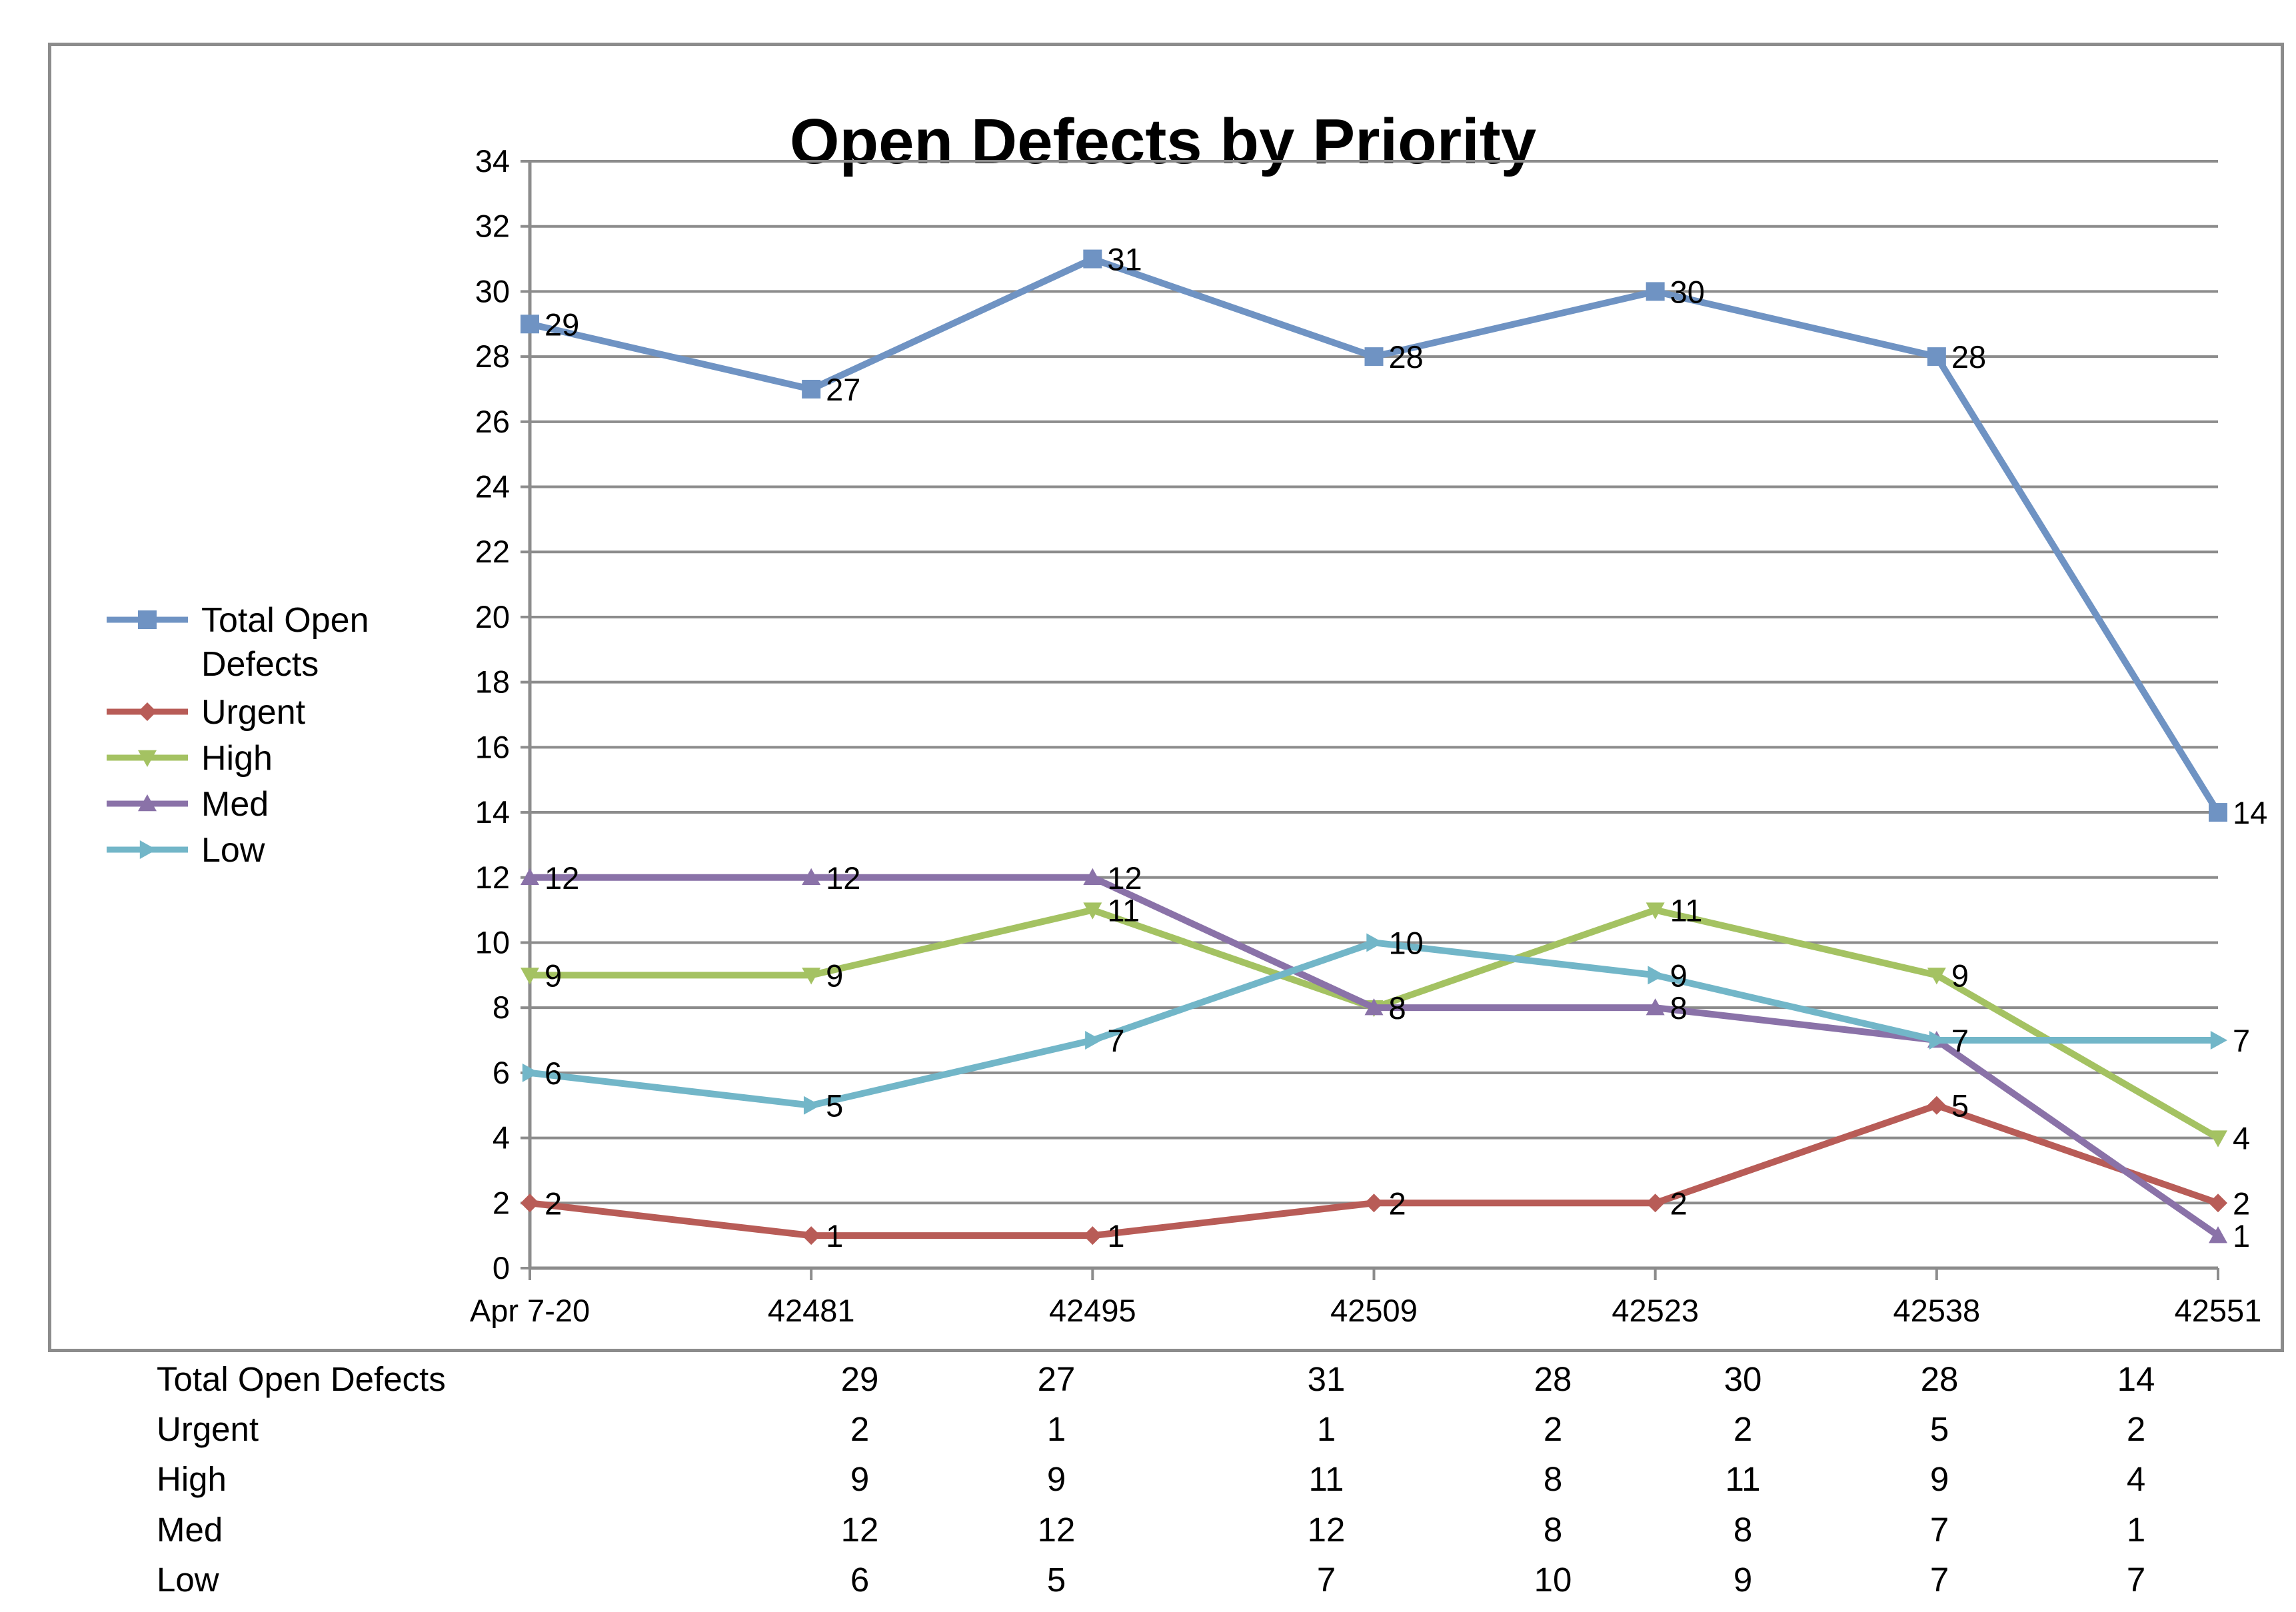 This screenshot has height=1612, width=2296. I want to click on x-tick-label: 42509, so click(1374, 1311).